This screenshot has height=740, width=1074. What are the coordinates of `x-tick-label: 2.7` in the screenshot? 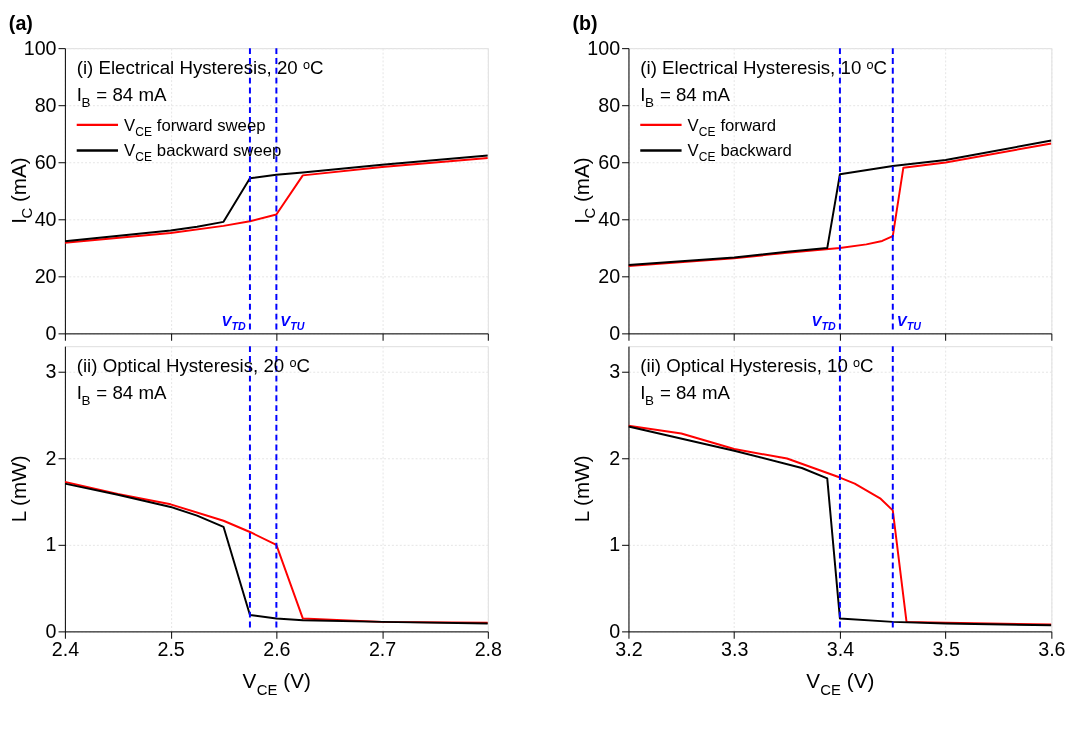 It's located at (382, 649).